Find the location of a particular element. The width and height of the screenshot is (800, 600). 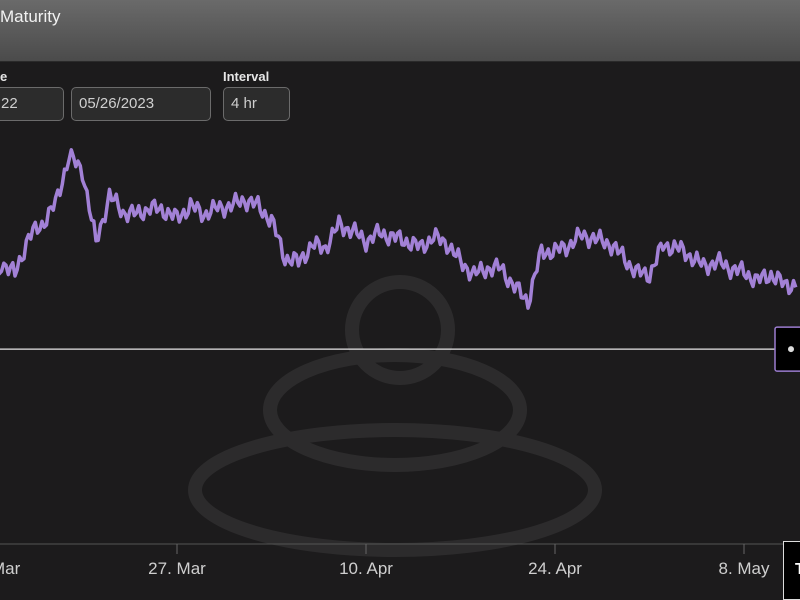

end-date-input: 05/26/2023 is located at coordinates (141, 104).